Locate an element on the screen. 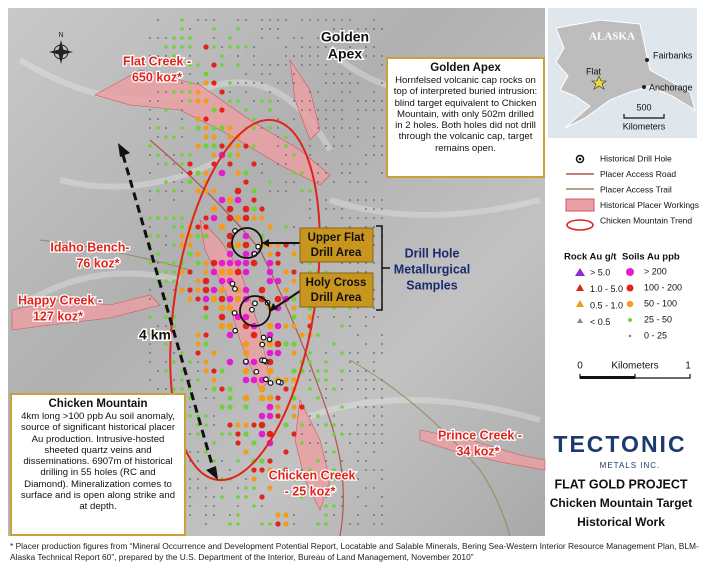 The height and width of the screenshot is (569, 705). alaska-shape is located at coordinates (625, 74).